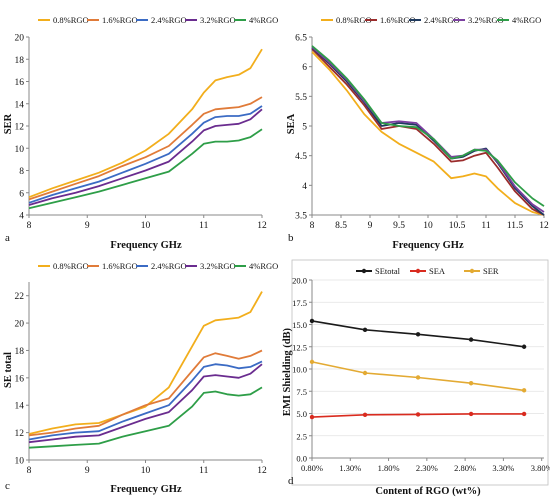  I want to click on x-tick-label: 8.5, so click(341, 226).